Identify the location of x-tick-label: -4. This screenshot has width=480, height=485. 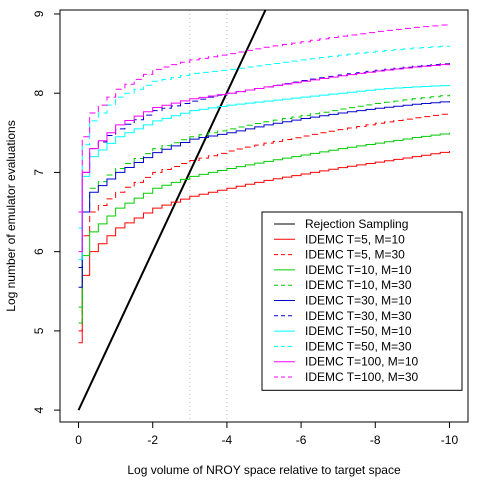
(227, 440).